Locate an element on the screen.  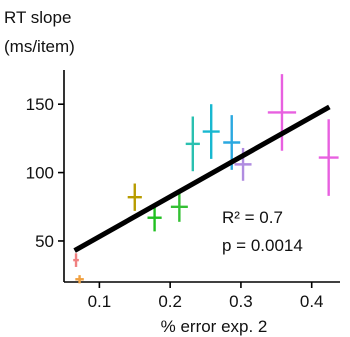
x-tick-label: 0.4 is located at coordinates (312, 301).